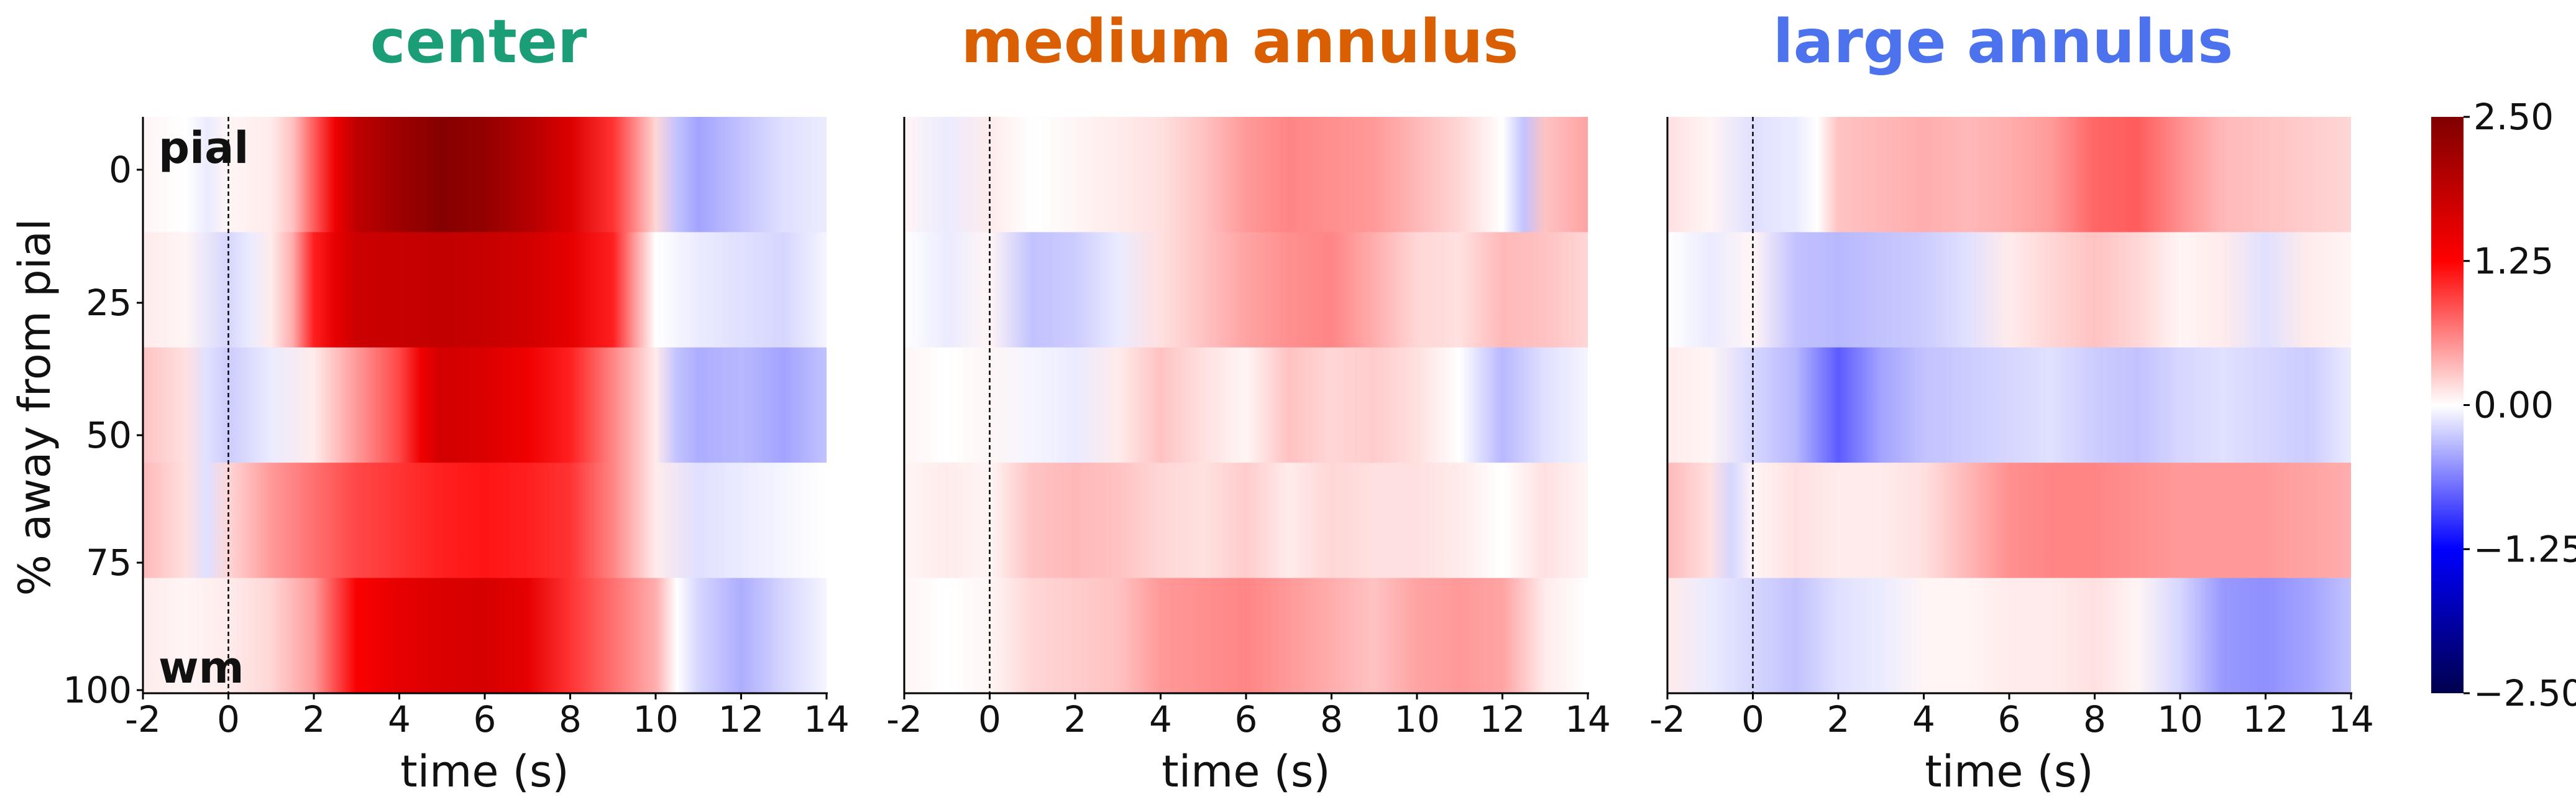 This screenshot has height=807, width=2576. What do you see at coordinates (97, 690) in the screenshot?
I see `y-tick-label: 100` at bounding box center [97, 690].